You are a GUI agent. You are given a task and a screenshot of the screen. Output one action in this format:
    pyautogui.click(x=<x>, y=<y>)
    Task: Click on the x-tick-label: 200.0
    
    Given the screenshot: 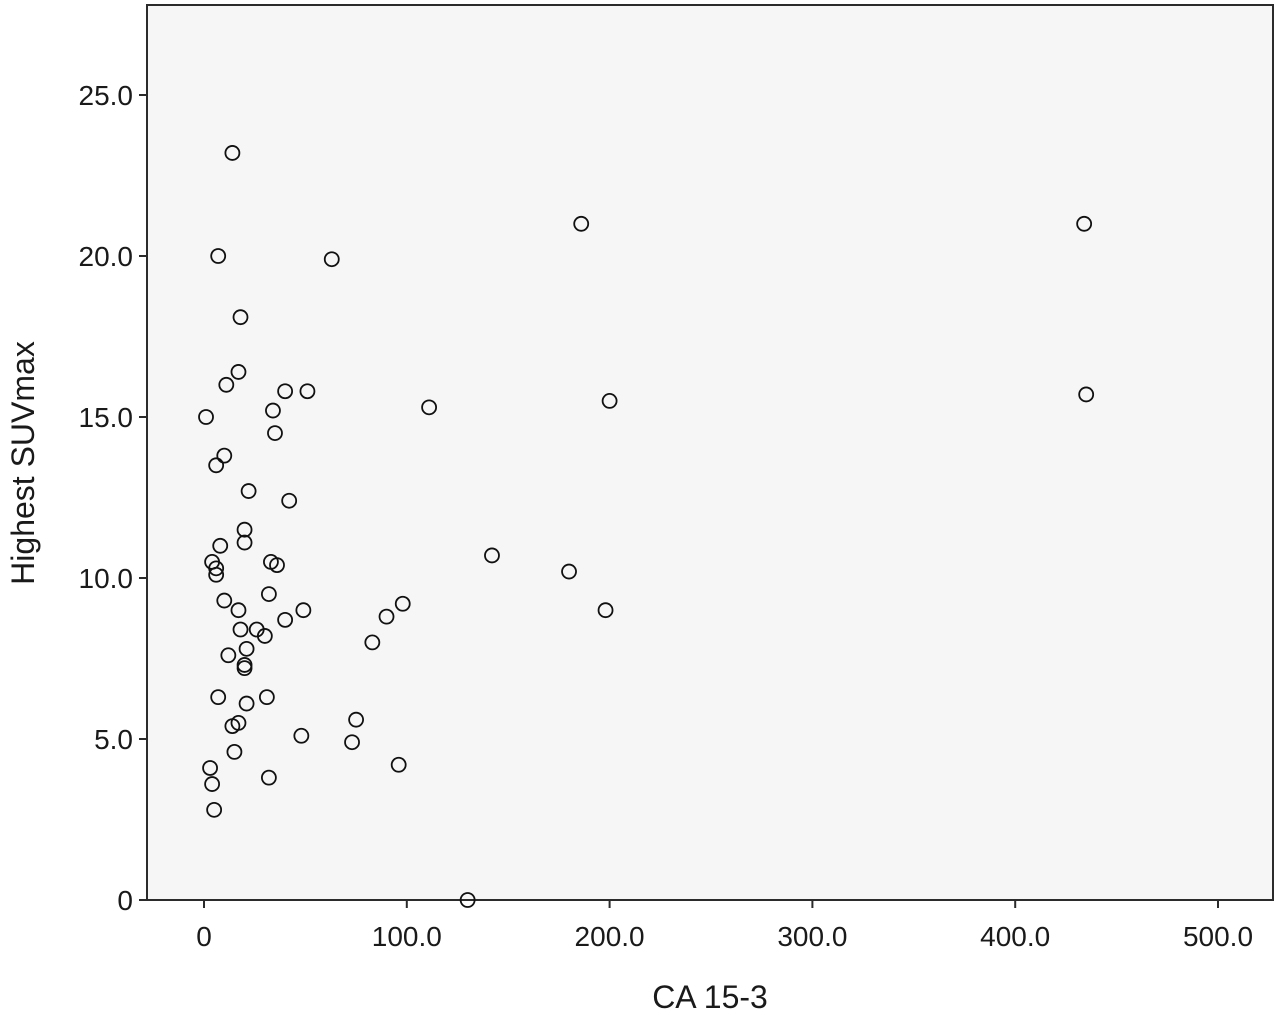 What is the action you would take?
    pyautogui.click(x=610, y=936)
    